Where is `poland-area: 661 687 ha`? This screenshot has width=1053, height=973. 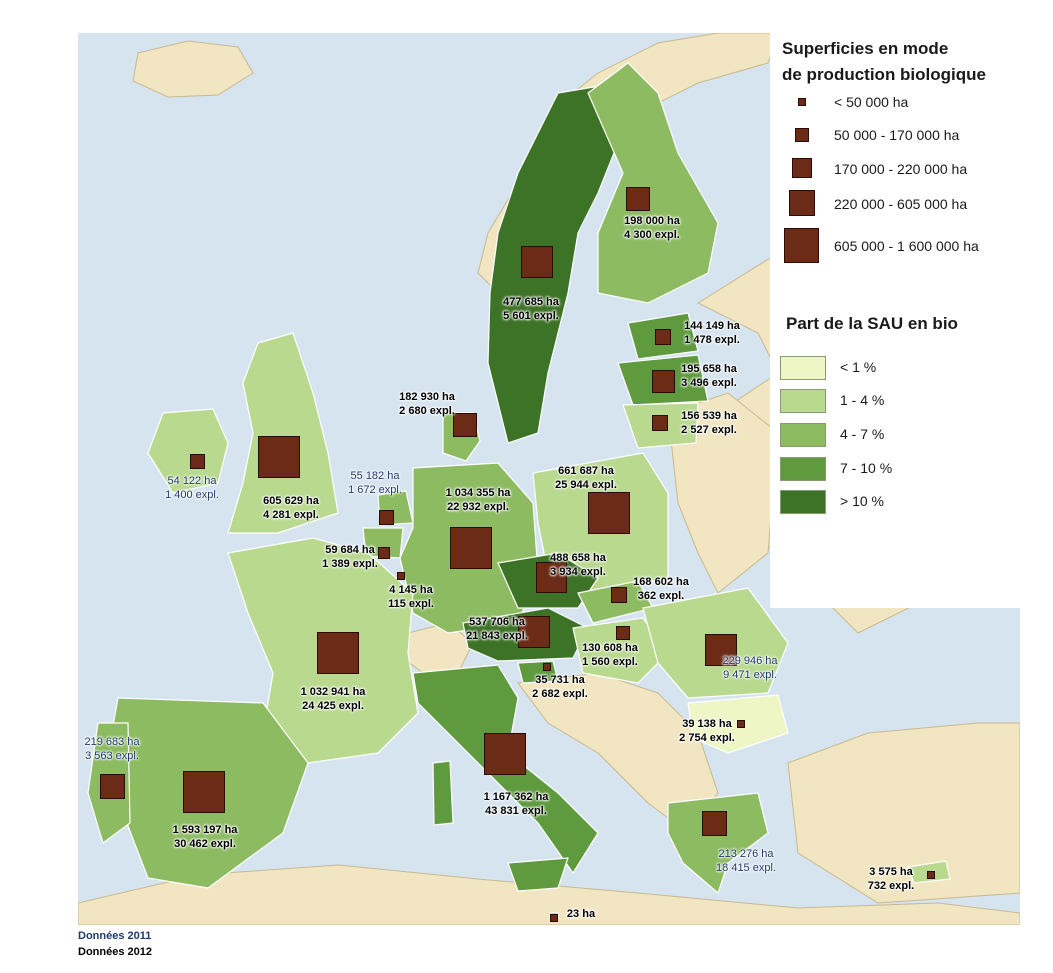 poland-area: 661 687 ha is located at coordinates (586, 471).